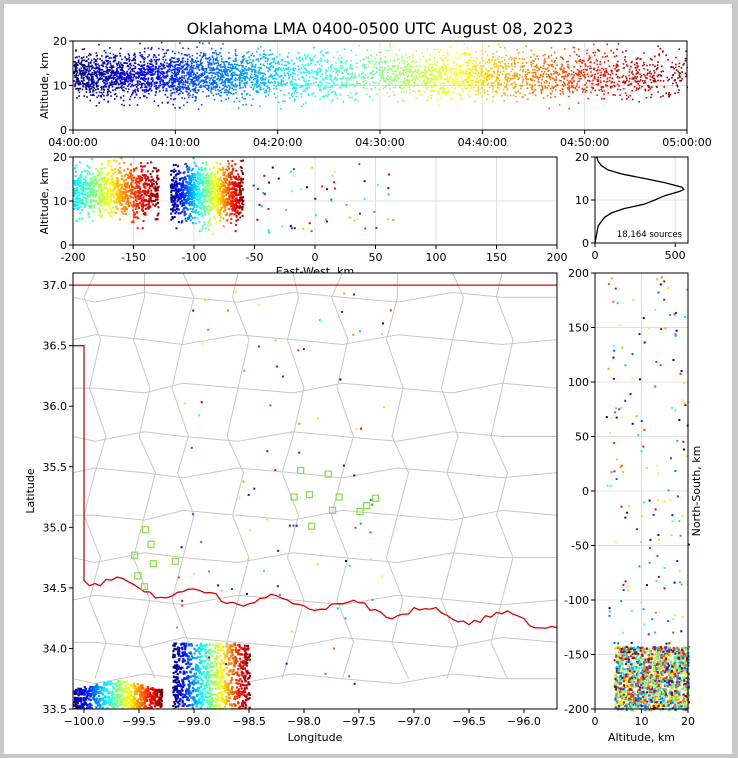 The height and width of the screenshot is (758, 738). I want to click on x-tick-label: 04:00:00, so click(72, 142).